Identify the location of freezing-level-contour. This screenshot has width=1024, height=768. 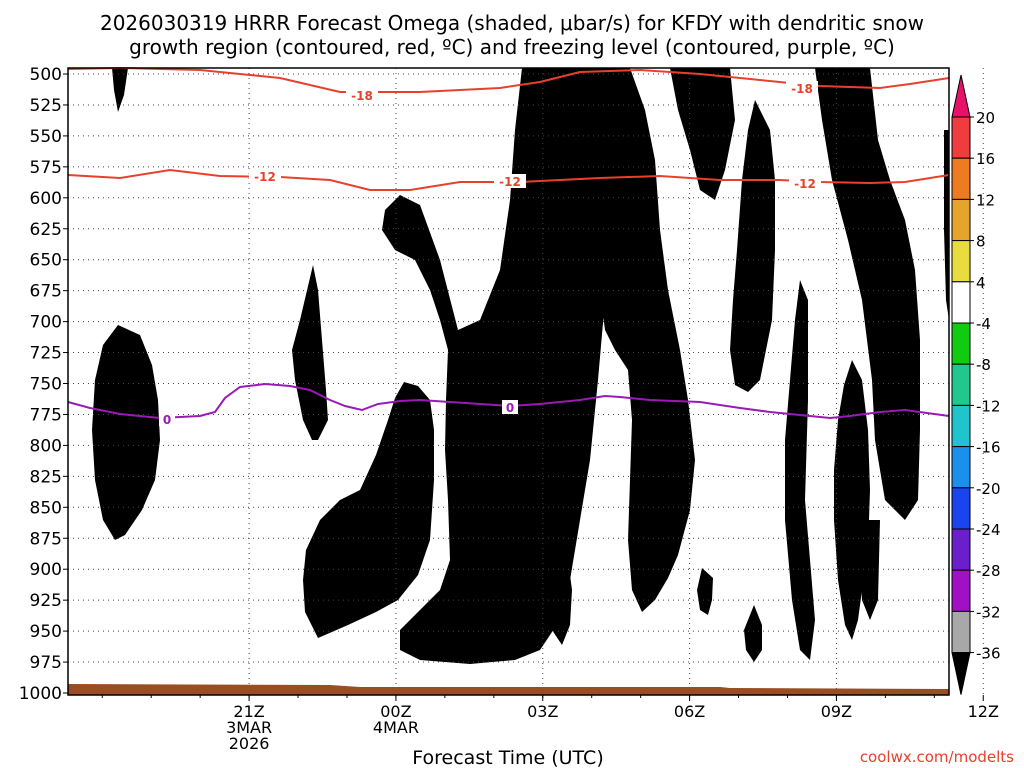
(508, 401).